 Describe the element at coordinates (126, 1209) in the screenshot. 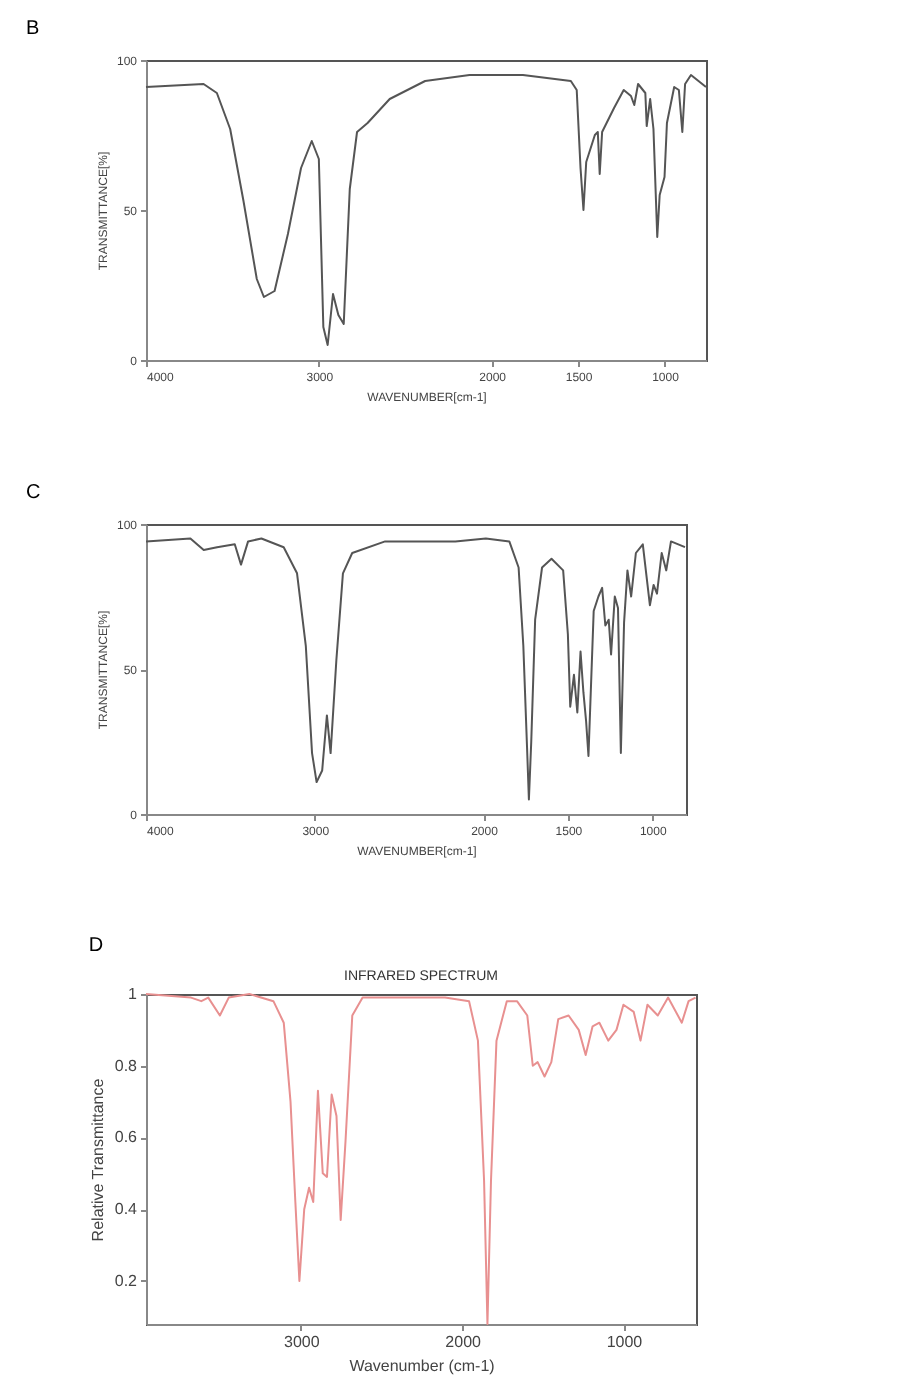

I see `y-tick-label: 0.4` at that location.